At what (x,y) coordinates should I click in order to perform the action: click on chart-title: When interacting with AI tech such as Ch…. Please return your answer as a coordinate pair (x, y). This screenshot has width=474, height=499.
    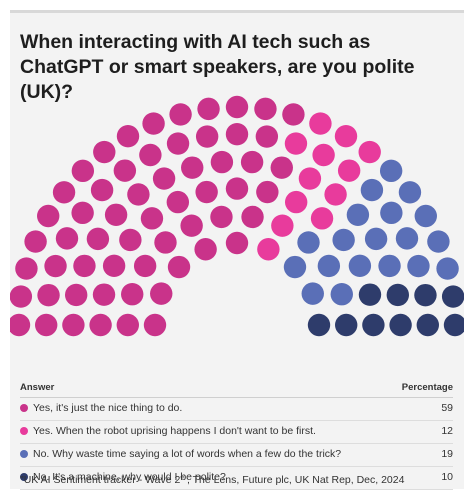
    Looking at the image, I should click on (217, 67).